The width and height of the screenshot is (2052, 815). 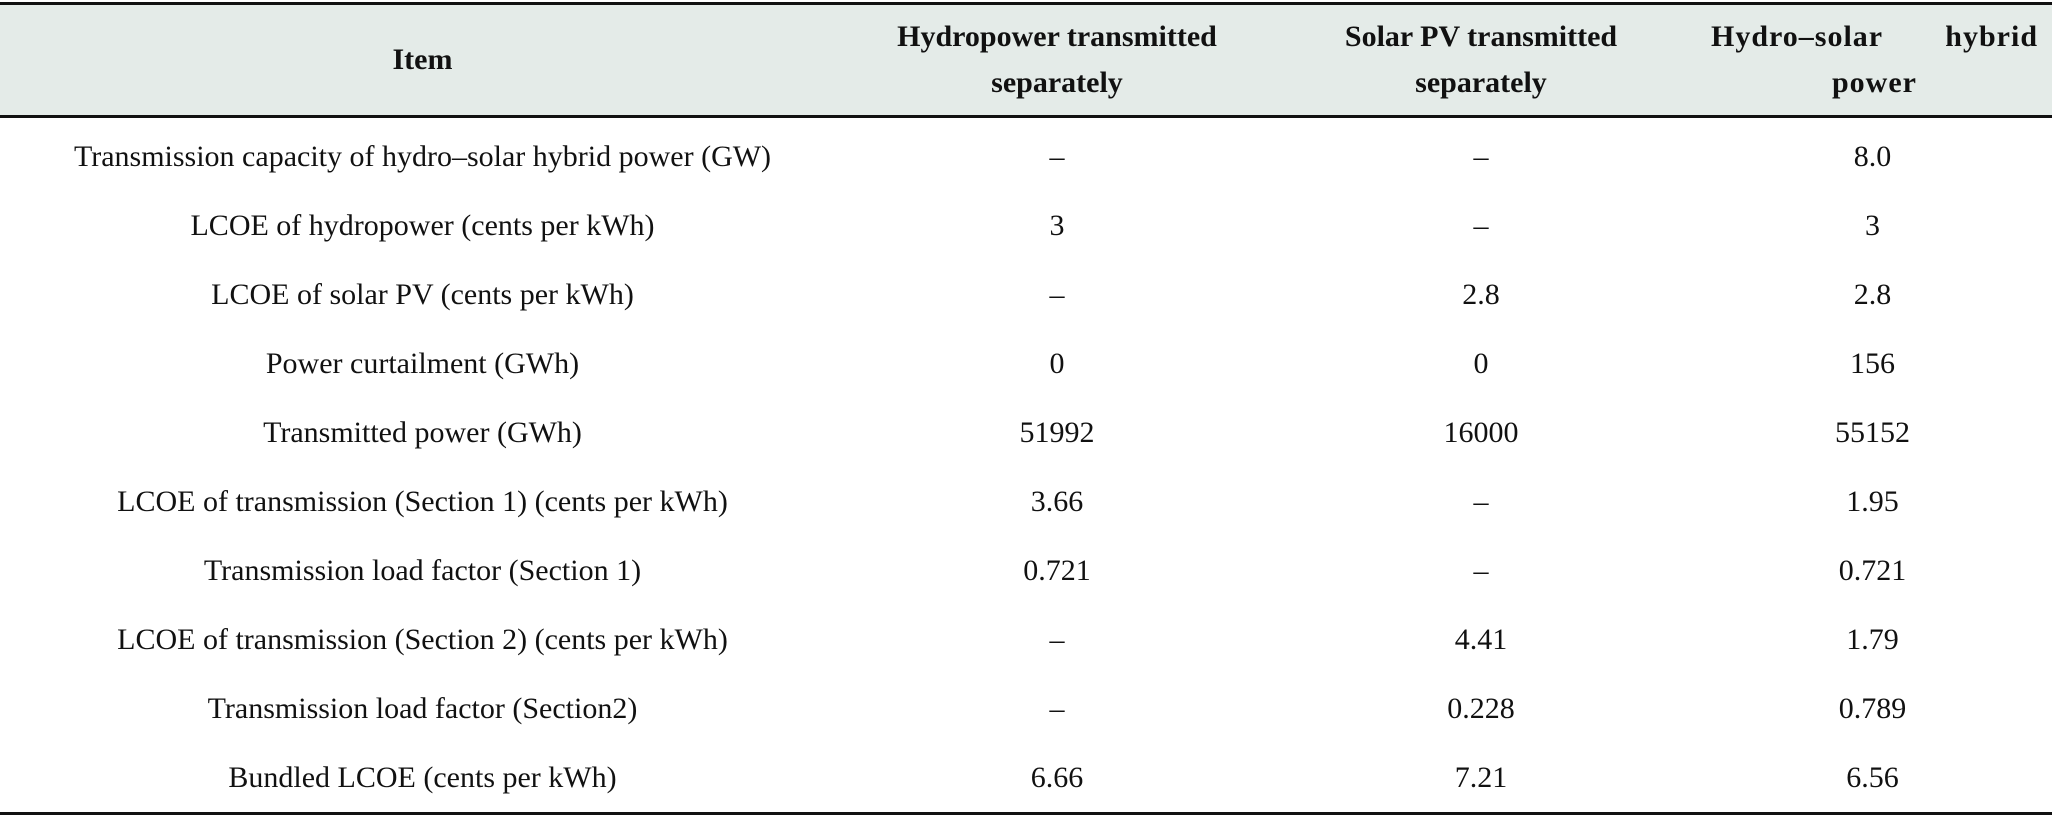 I want to click on cell-hybrid: 2.8, so click(x=1872, y=294).